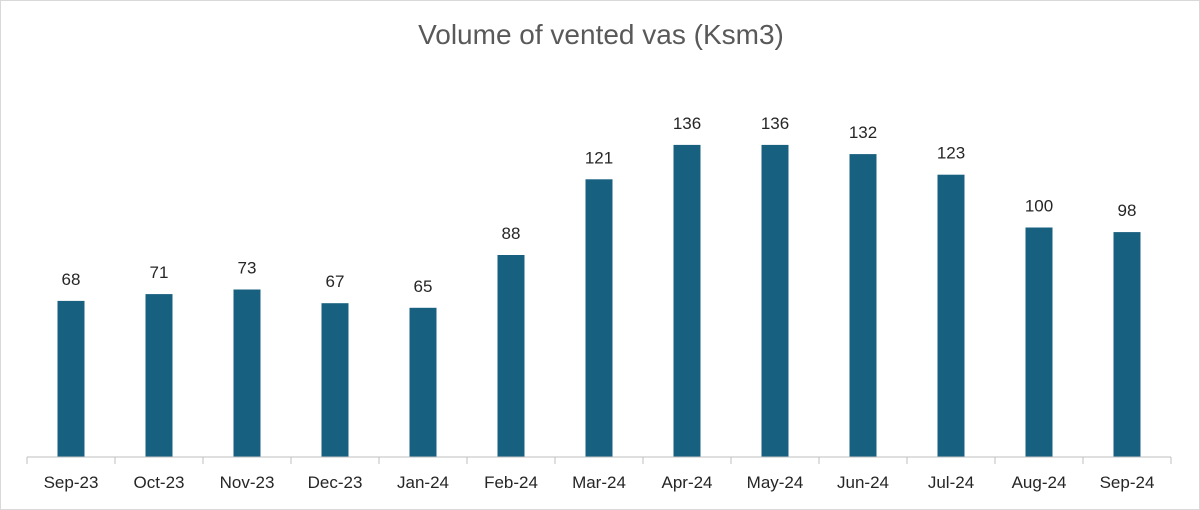  I want to click on value-label-sep-23: 68, so click(71, 279).